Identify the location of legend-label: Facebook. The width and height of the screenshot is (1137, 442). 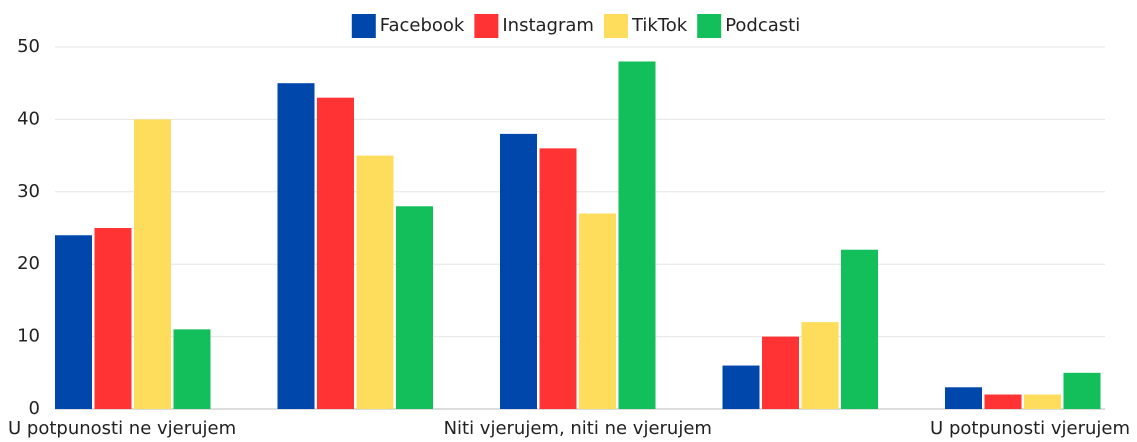
(422, 25).